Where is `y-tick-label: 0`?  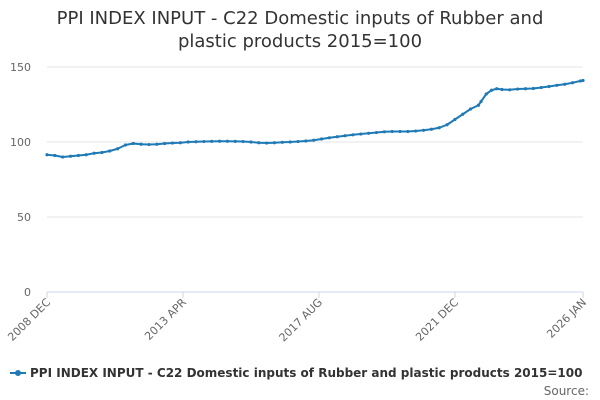 y-tick-label: 0 is located at coordinates (27, 292).